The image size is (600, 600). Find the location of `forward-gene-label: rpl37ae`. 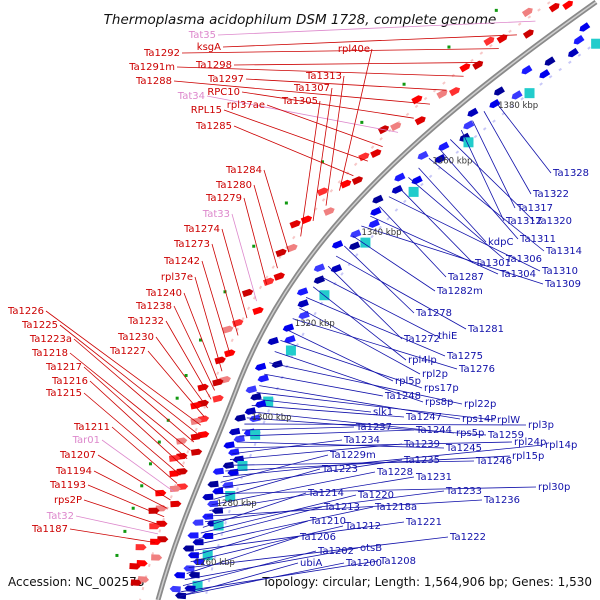

forward-gene-label: rpl37ae is located at coordinates (246, 105).